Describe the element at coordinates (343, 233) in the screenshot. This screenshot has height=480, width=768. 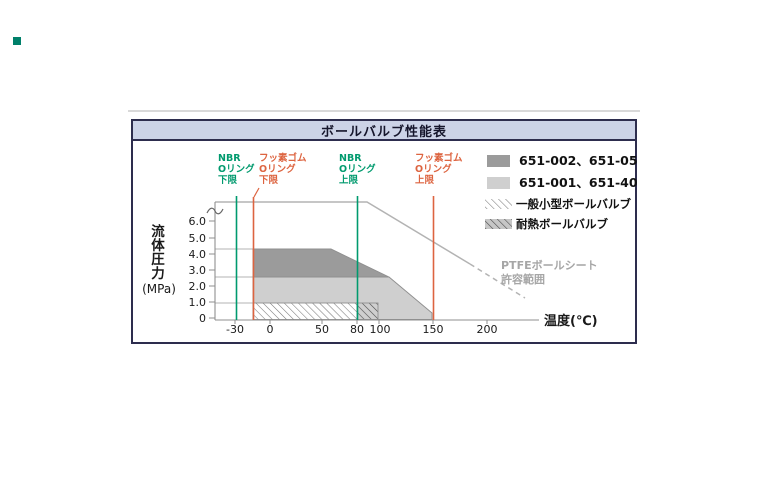
I see `ptfe-boundary-line-solid` at that location.